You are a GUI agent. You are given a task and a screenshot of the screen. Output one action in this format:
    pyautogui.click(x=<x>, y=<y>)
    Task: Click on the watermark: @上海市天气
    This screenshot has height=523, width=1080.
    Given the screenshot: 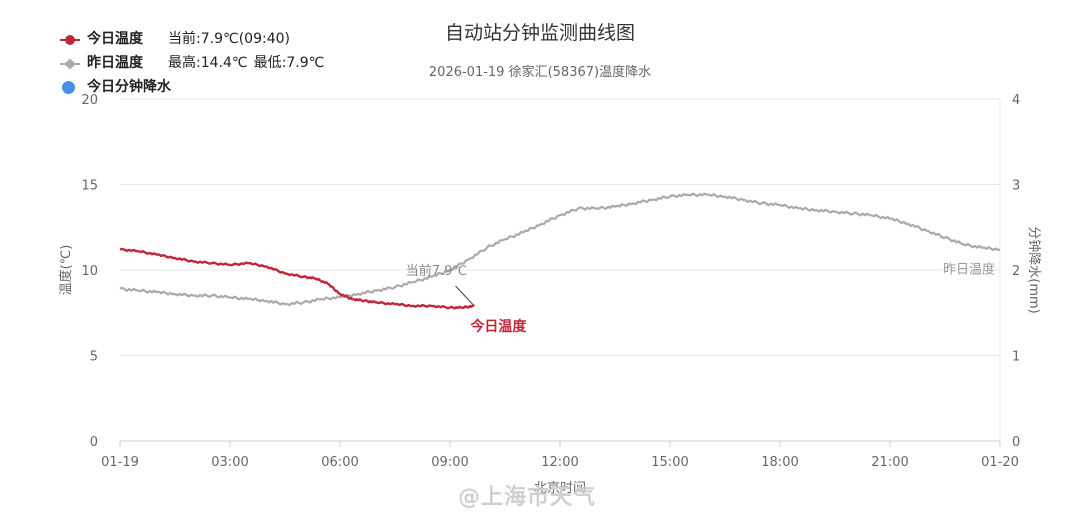 What is the action you would take?
    pyautogui.click(x=527, y=497)
    